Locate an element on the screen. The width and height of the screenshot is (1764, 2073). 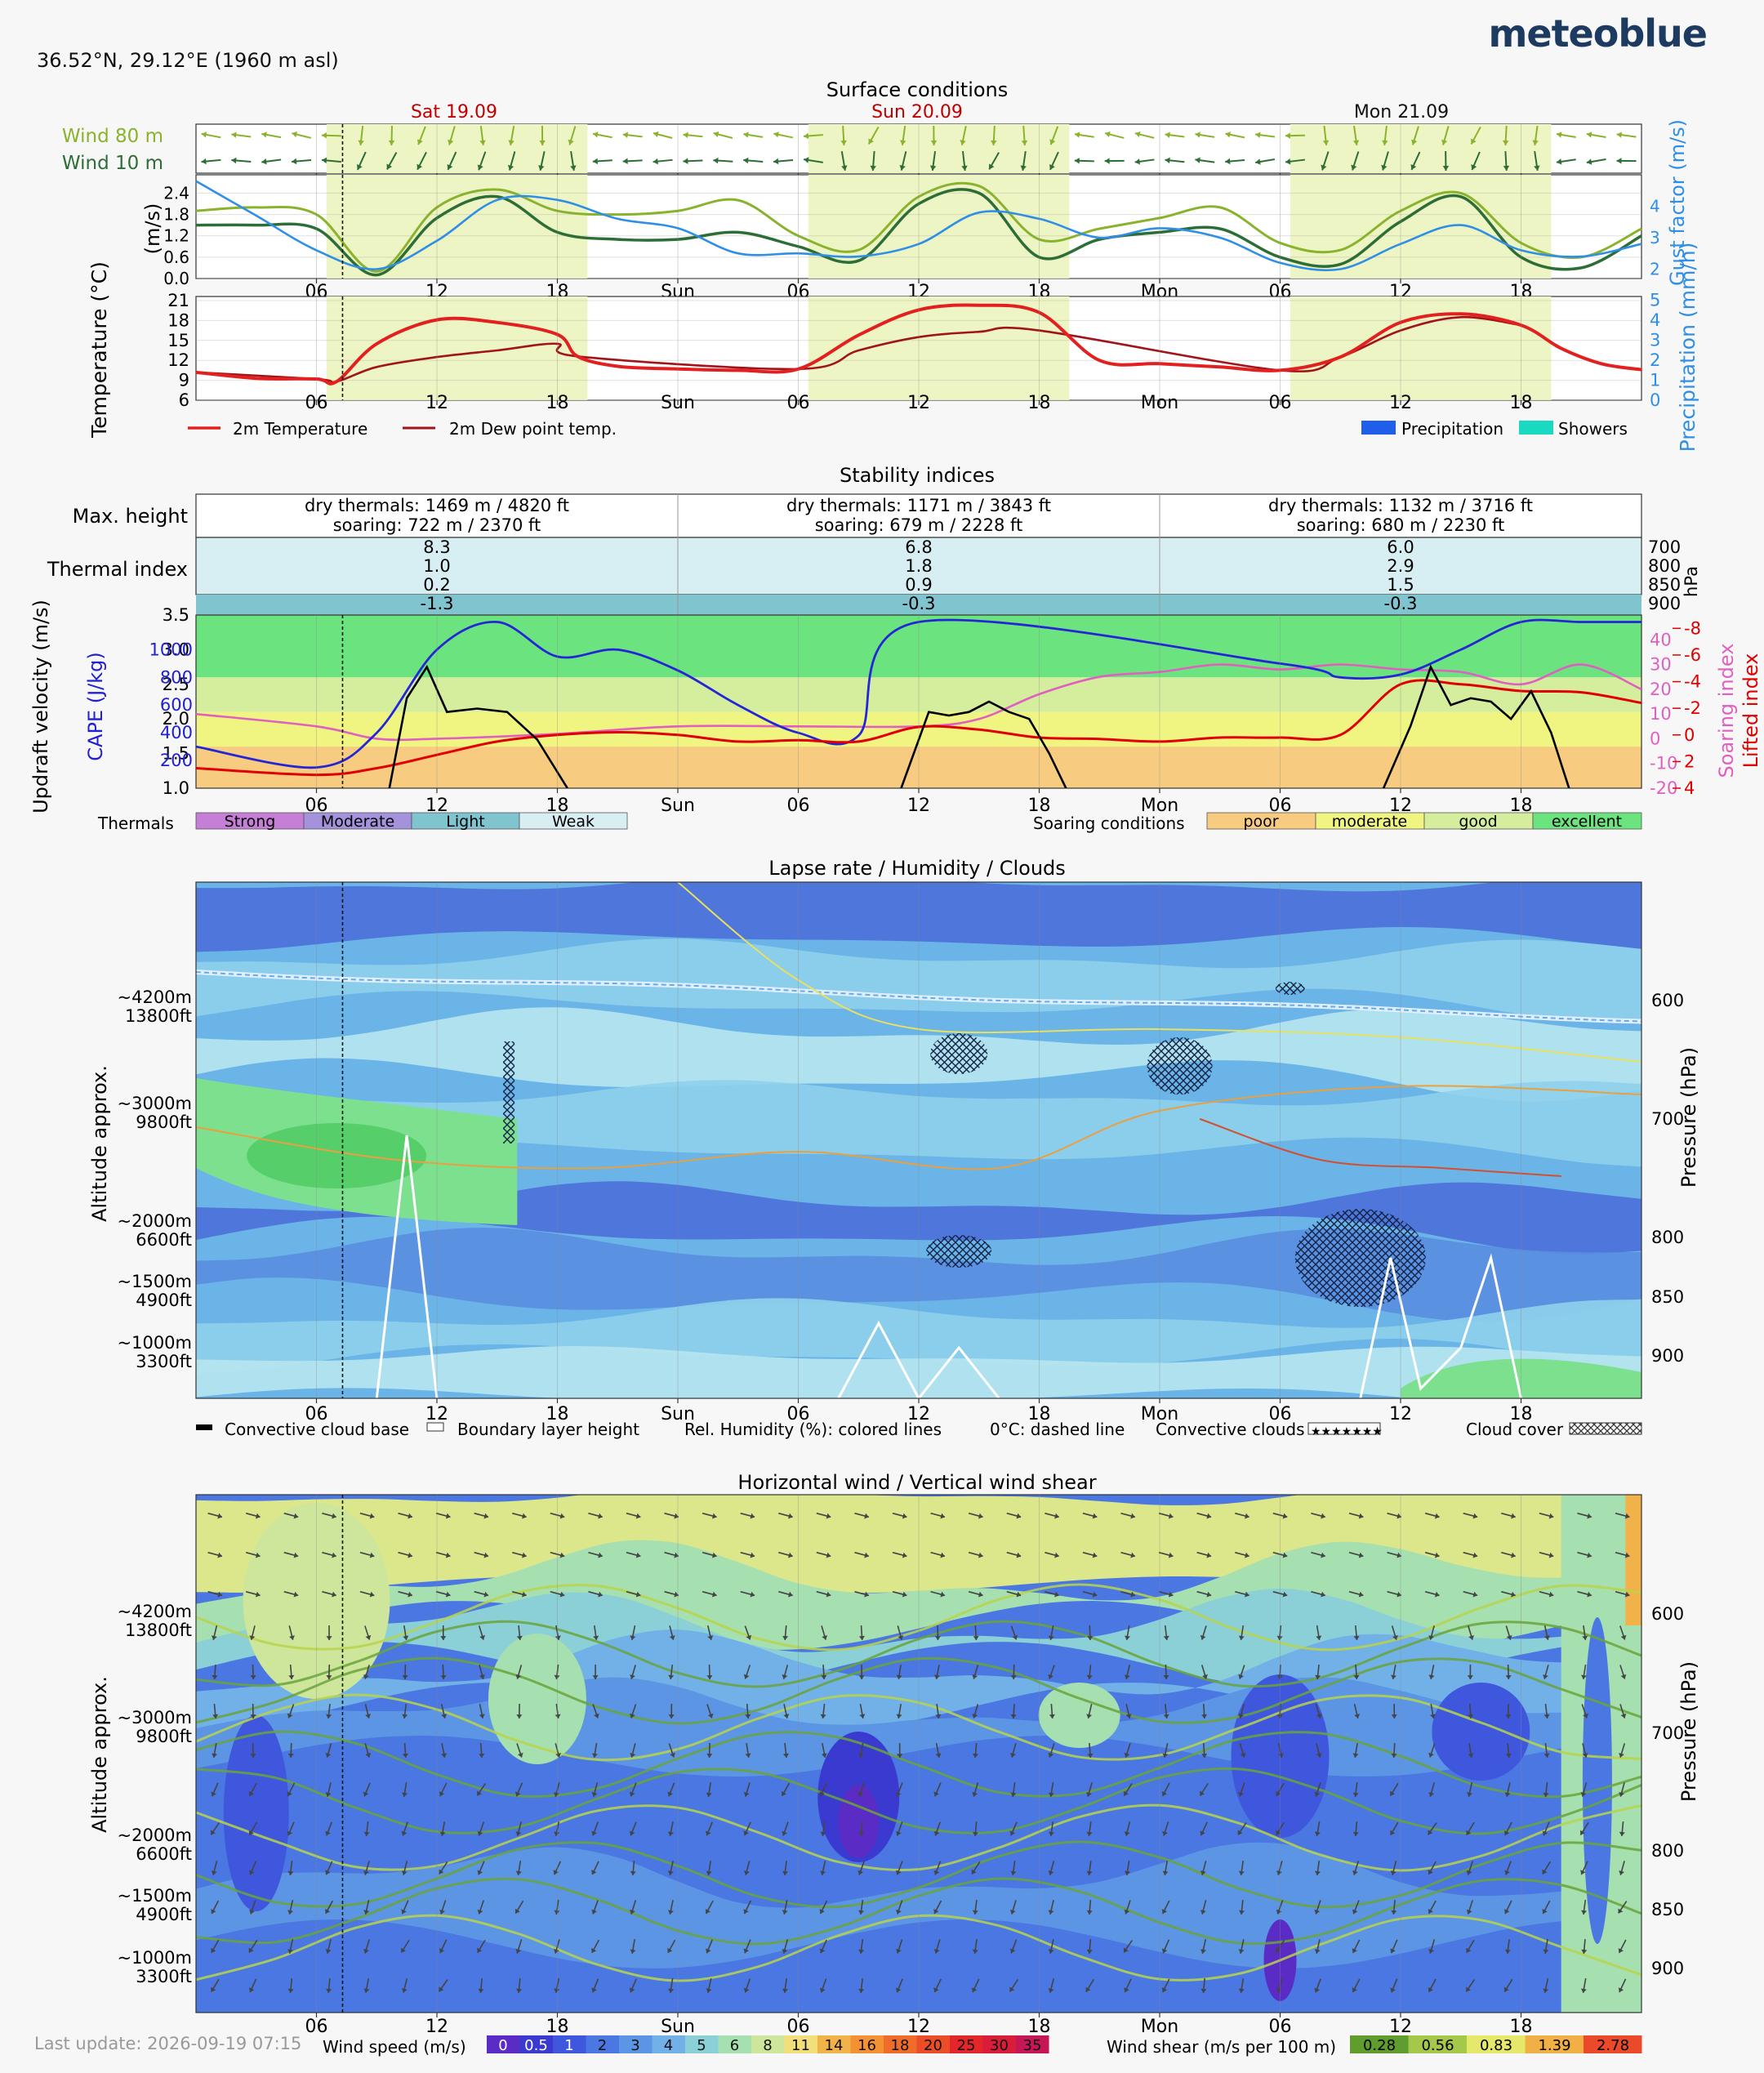
altitude-tick-ft: 4900ft is located at coordinates (164, 1914).